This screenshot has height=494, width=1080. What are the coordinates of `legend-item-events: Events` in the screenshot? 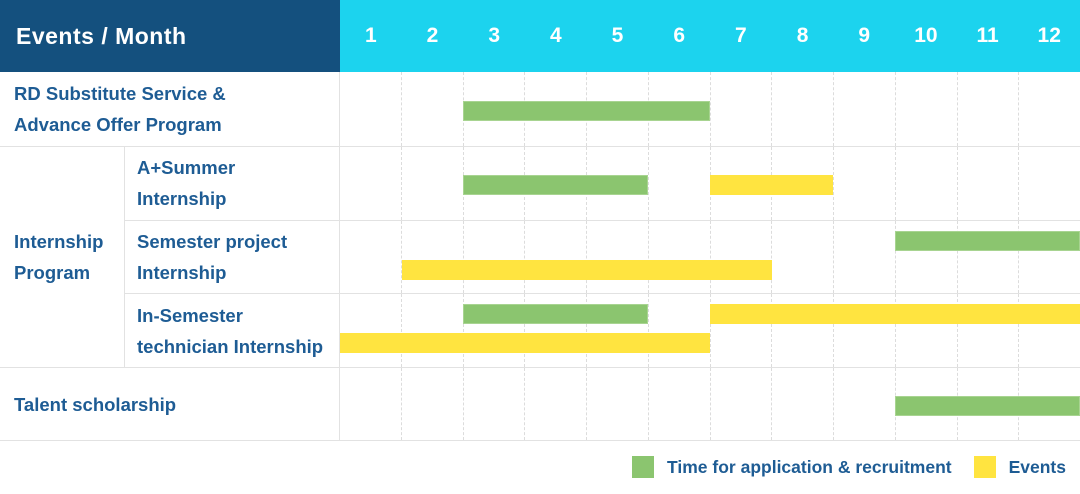 It's located at (1019, 467).